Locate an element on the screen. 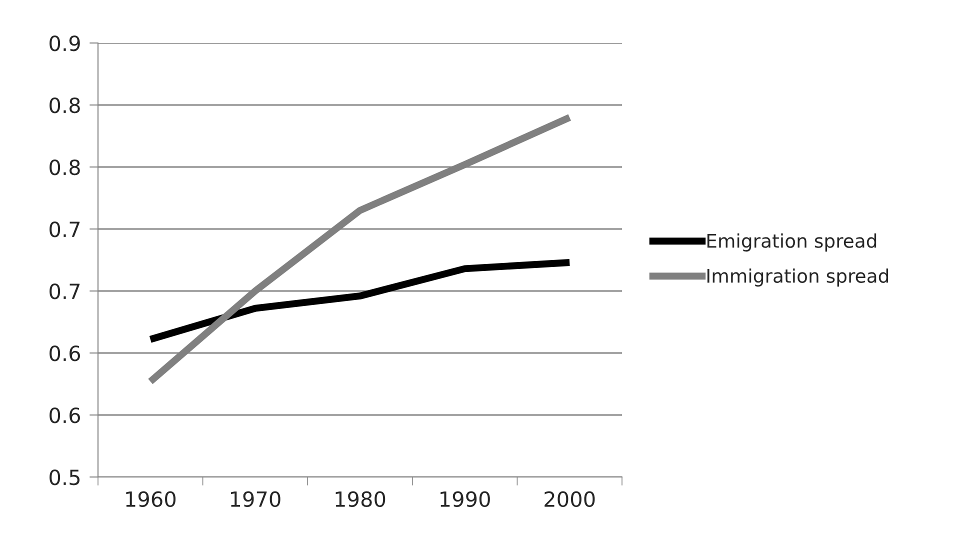  x-tick-label: 1960 is located at coordinates (151, 499).